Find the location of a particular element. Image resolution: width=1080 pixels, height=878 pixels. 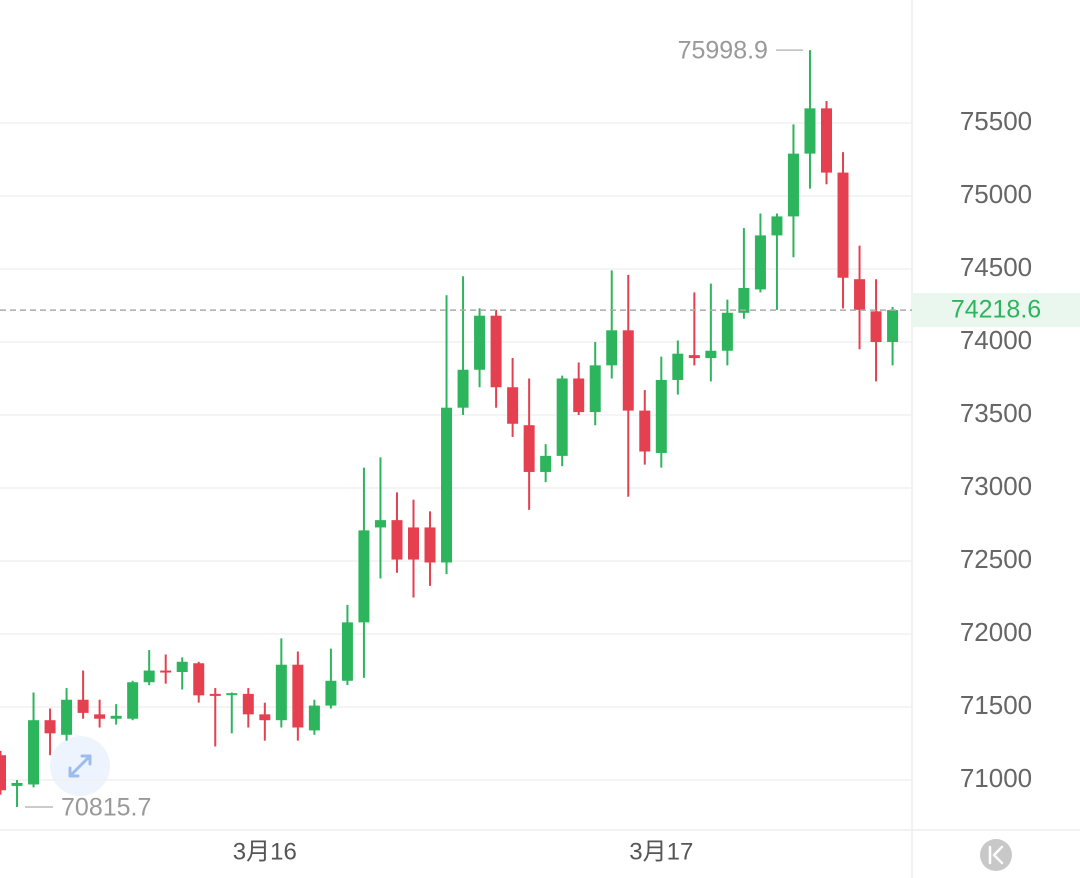

expand-button is located at coordinates (80, 766).